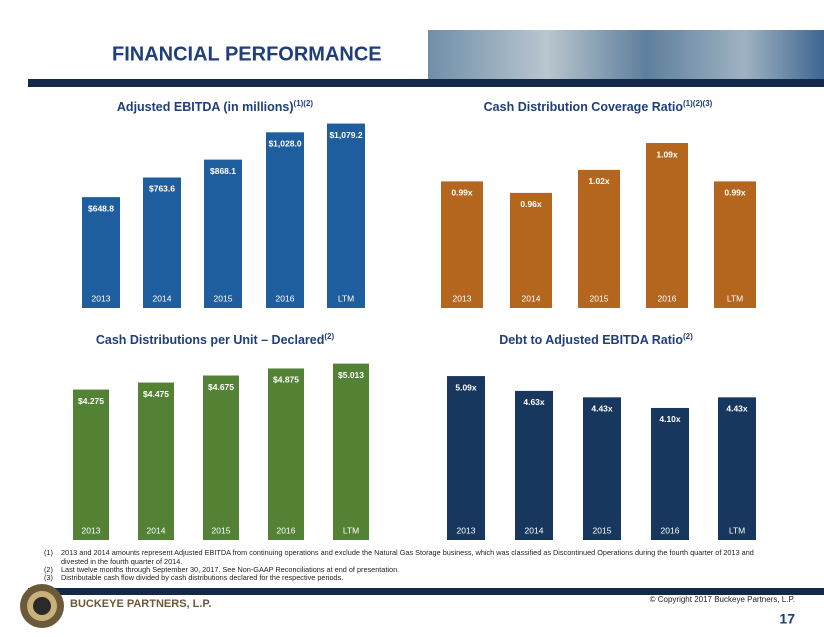 The image size is (824, 637). What do you see at coordinates (426, 591) in the screenshot?
I see `footer-rule` at bounding box center [426, 591].